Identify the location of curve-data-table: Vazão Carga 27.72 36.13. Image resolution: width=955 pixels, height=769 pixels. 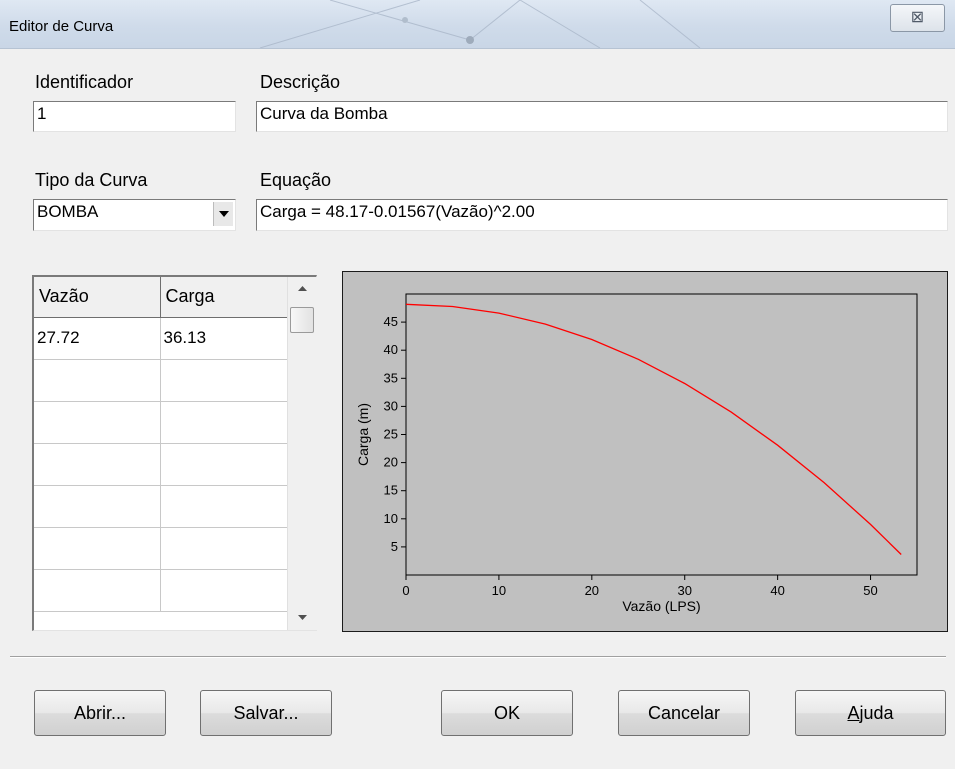
(161, 444).